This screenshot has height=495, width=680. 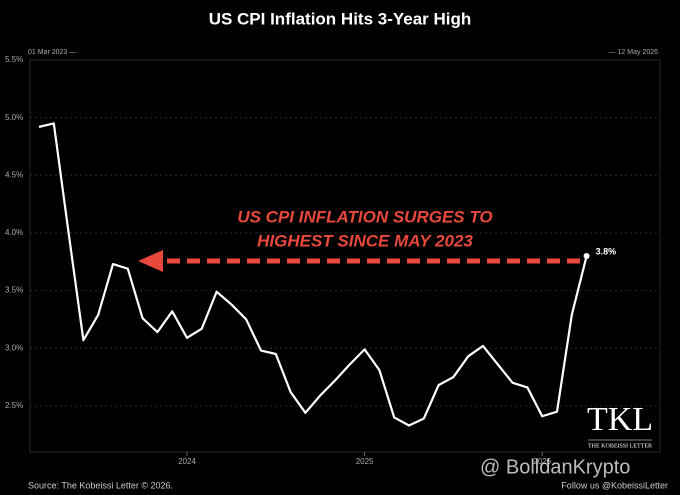 I want to click on annotation: US CPI INFLATION SURGES TO, so click(x=364, y=216).